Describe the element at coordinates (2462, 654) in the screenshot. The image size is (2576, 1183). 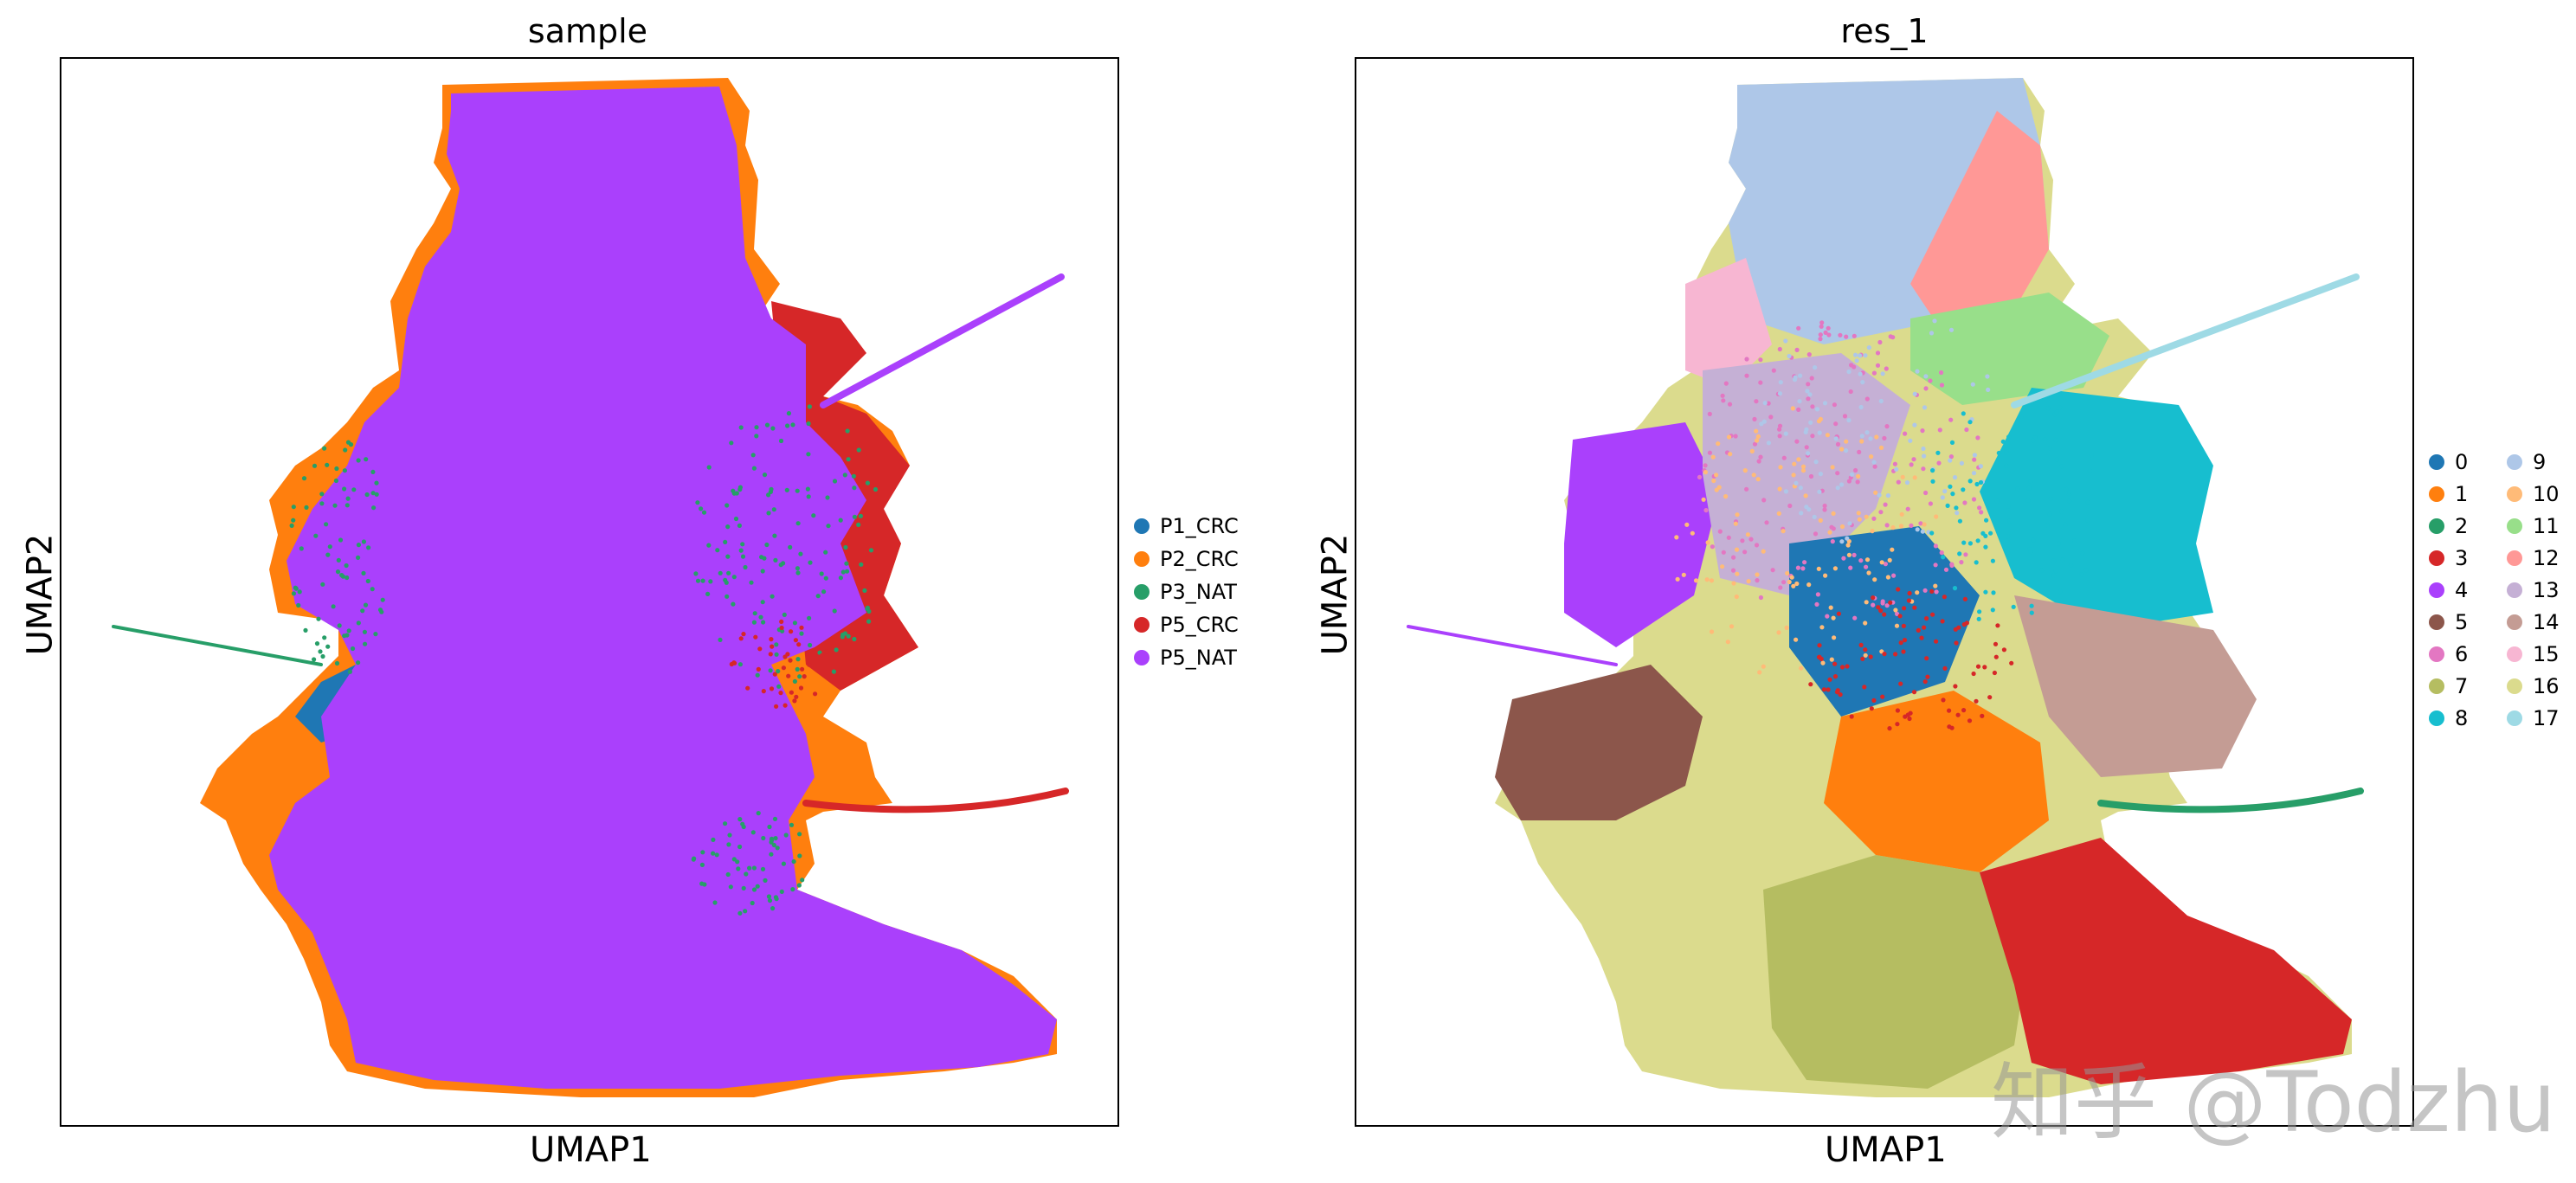
I see `legend-label: 6` at that location.